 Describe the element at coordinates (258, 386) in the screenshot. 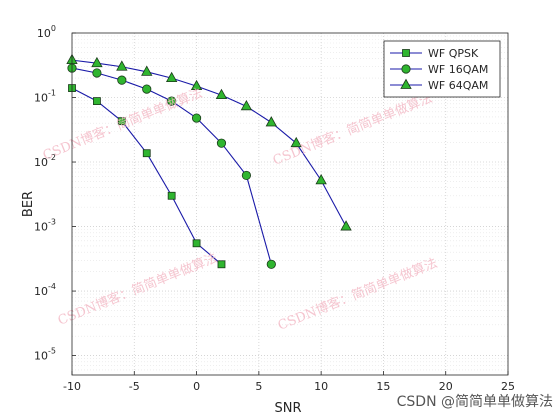

I see `x-tick-label: 5` at that location.